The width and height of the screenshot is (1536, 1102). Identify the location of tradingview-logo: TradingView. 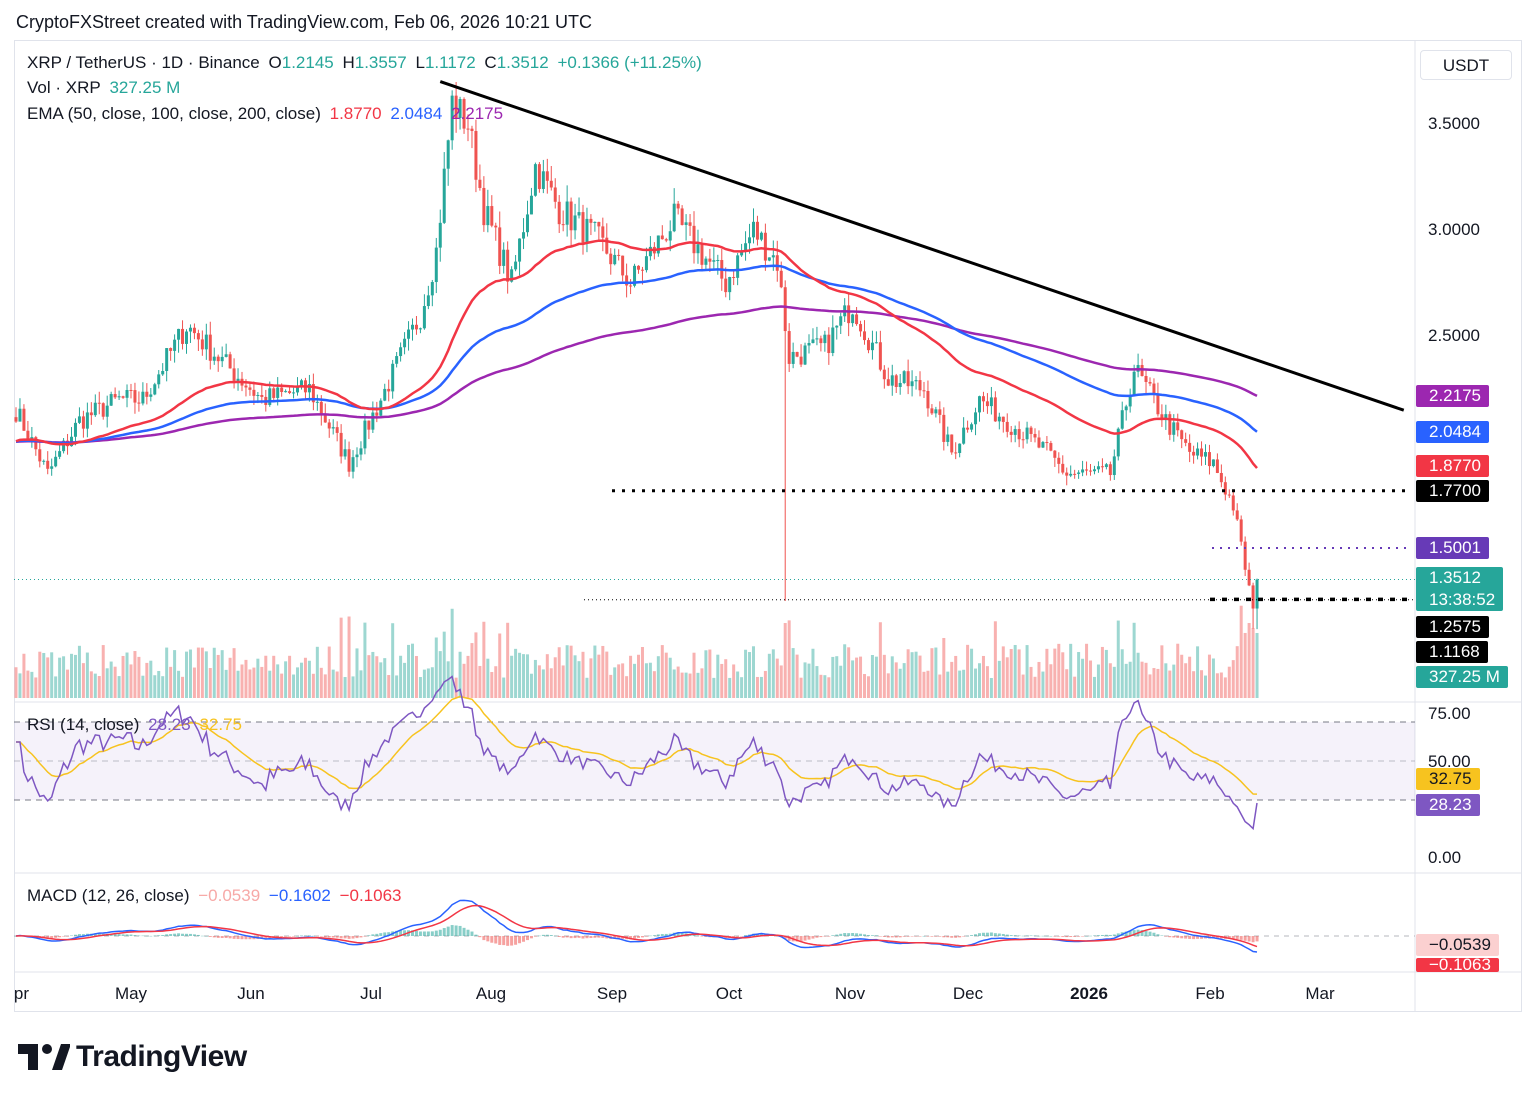
(132, 1057).